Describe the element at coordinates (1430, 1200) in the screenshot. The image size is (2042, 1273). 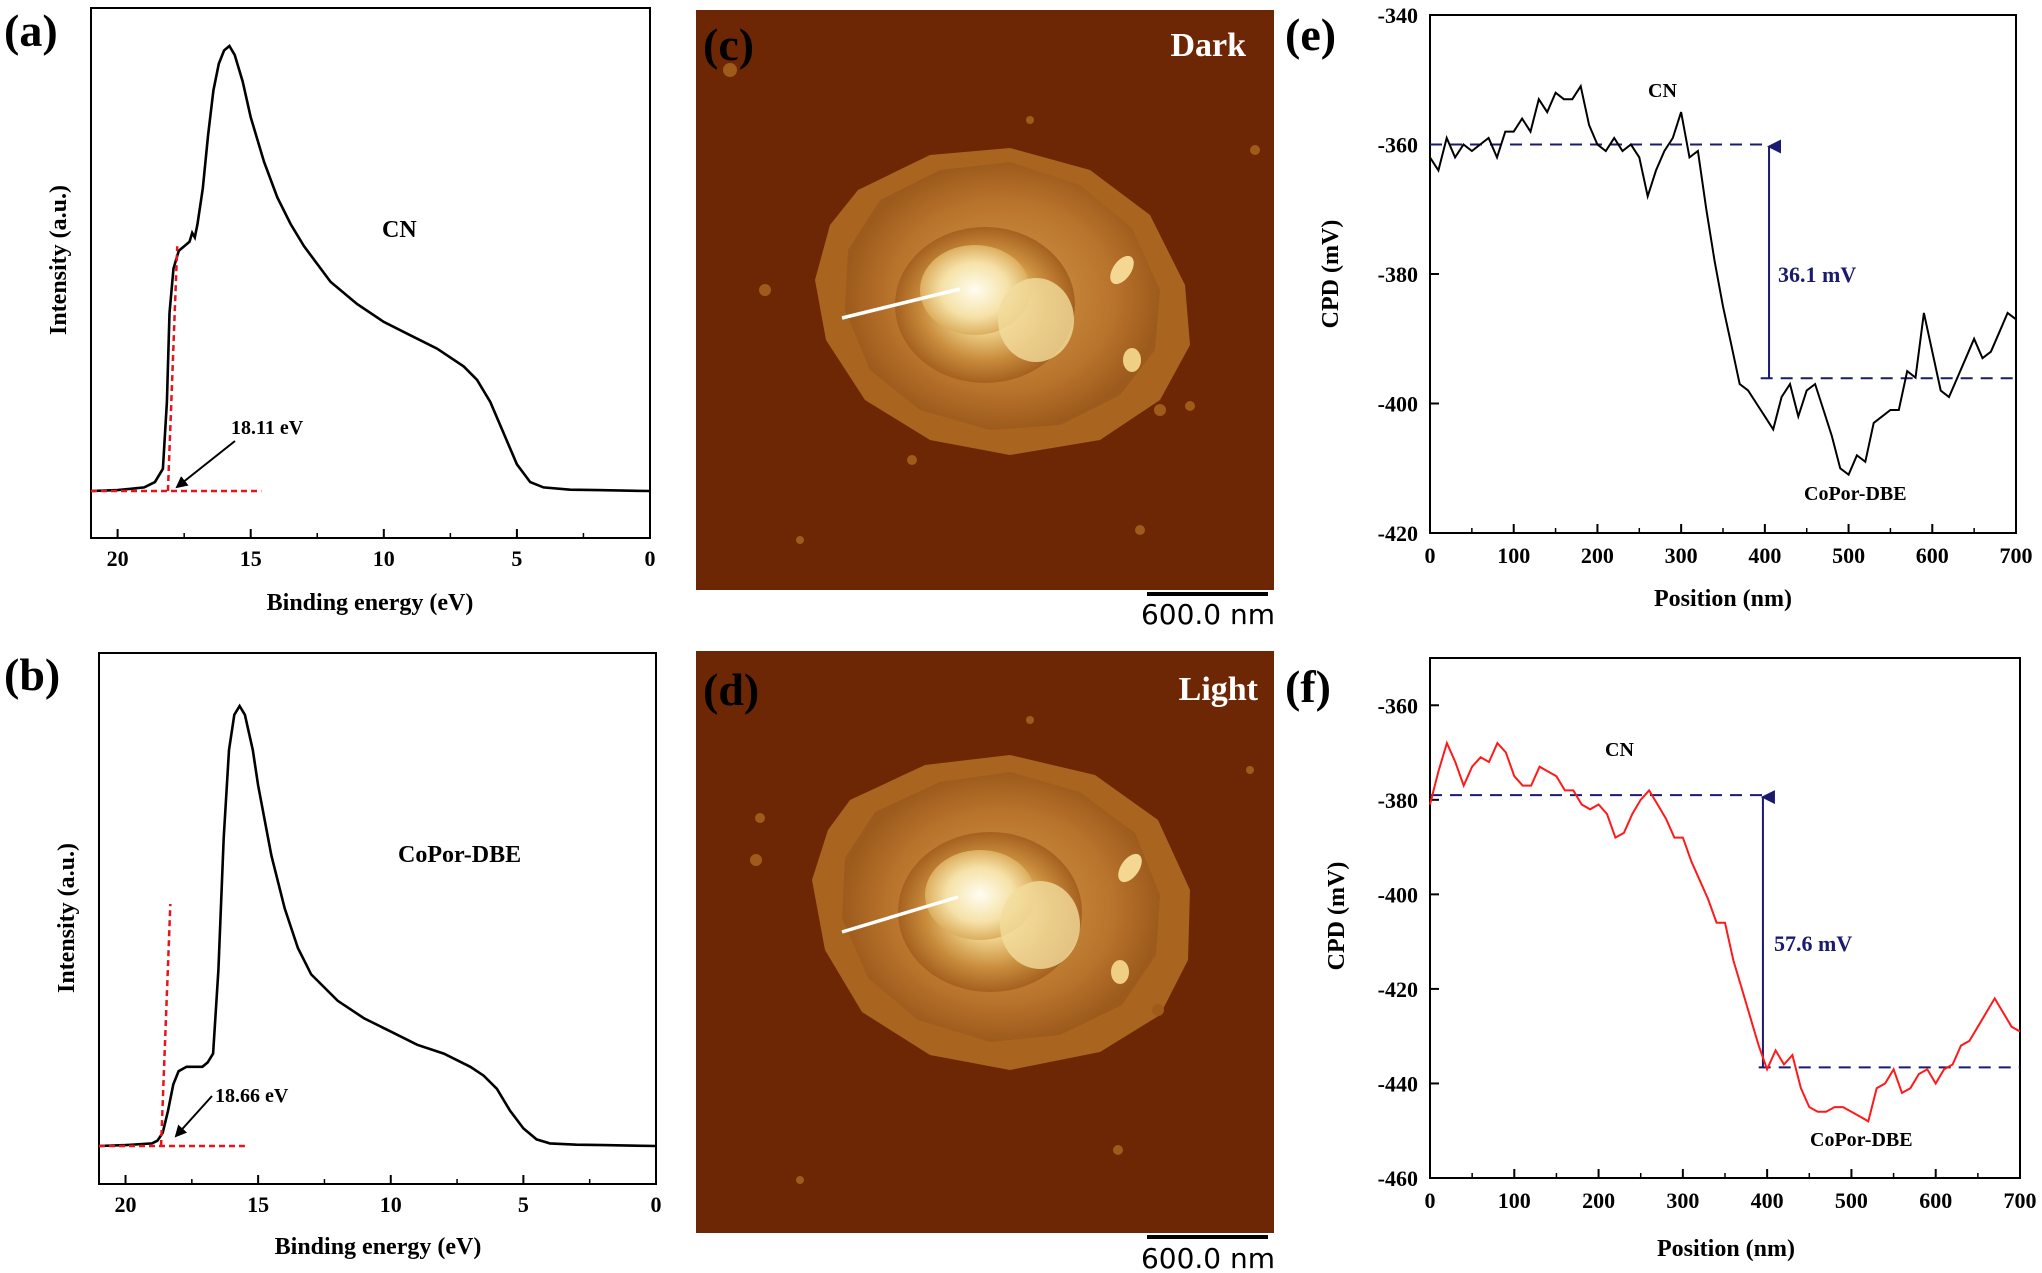
I see `x-tick-label-f: 0` at that location.